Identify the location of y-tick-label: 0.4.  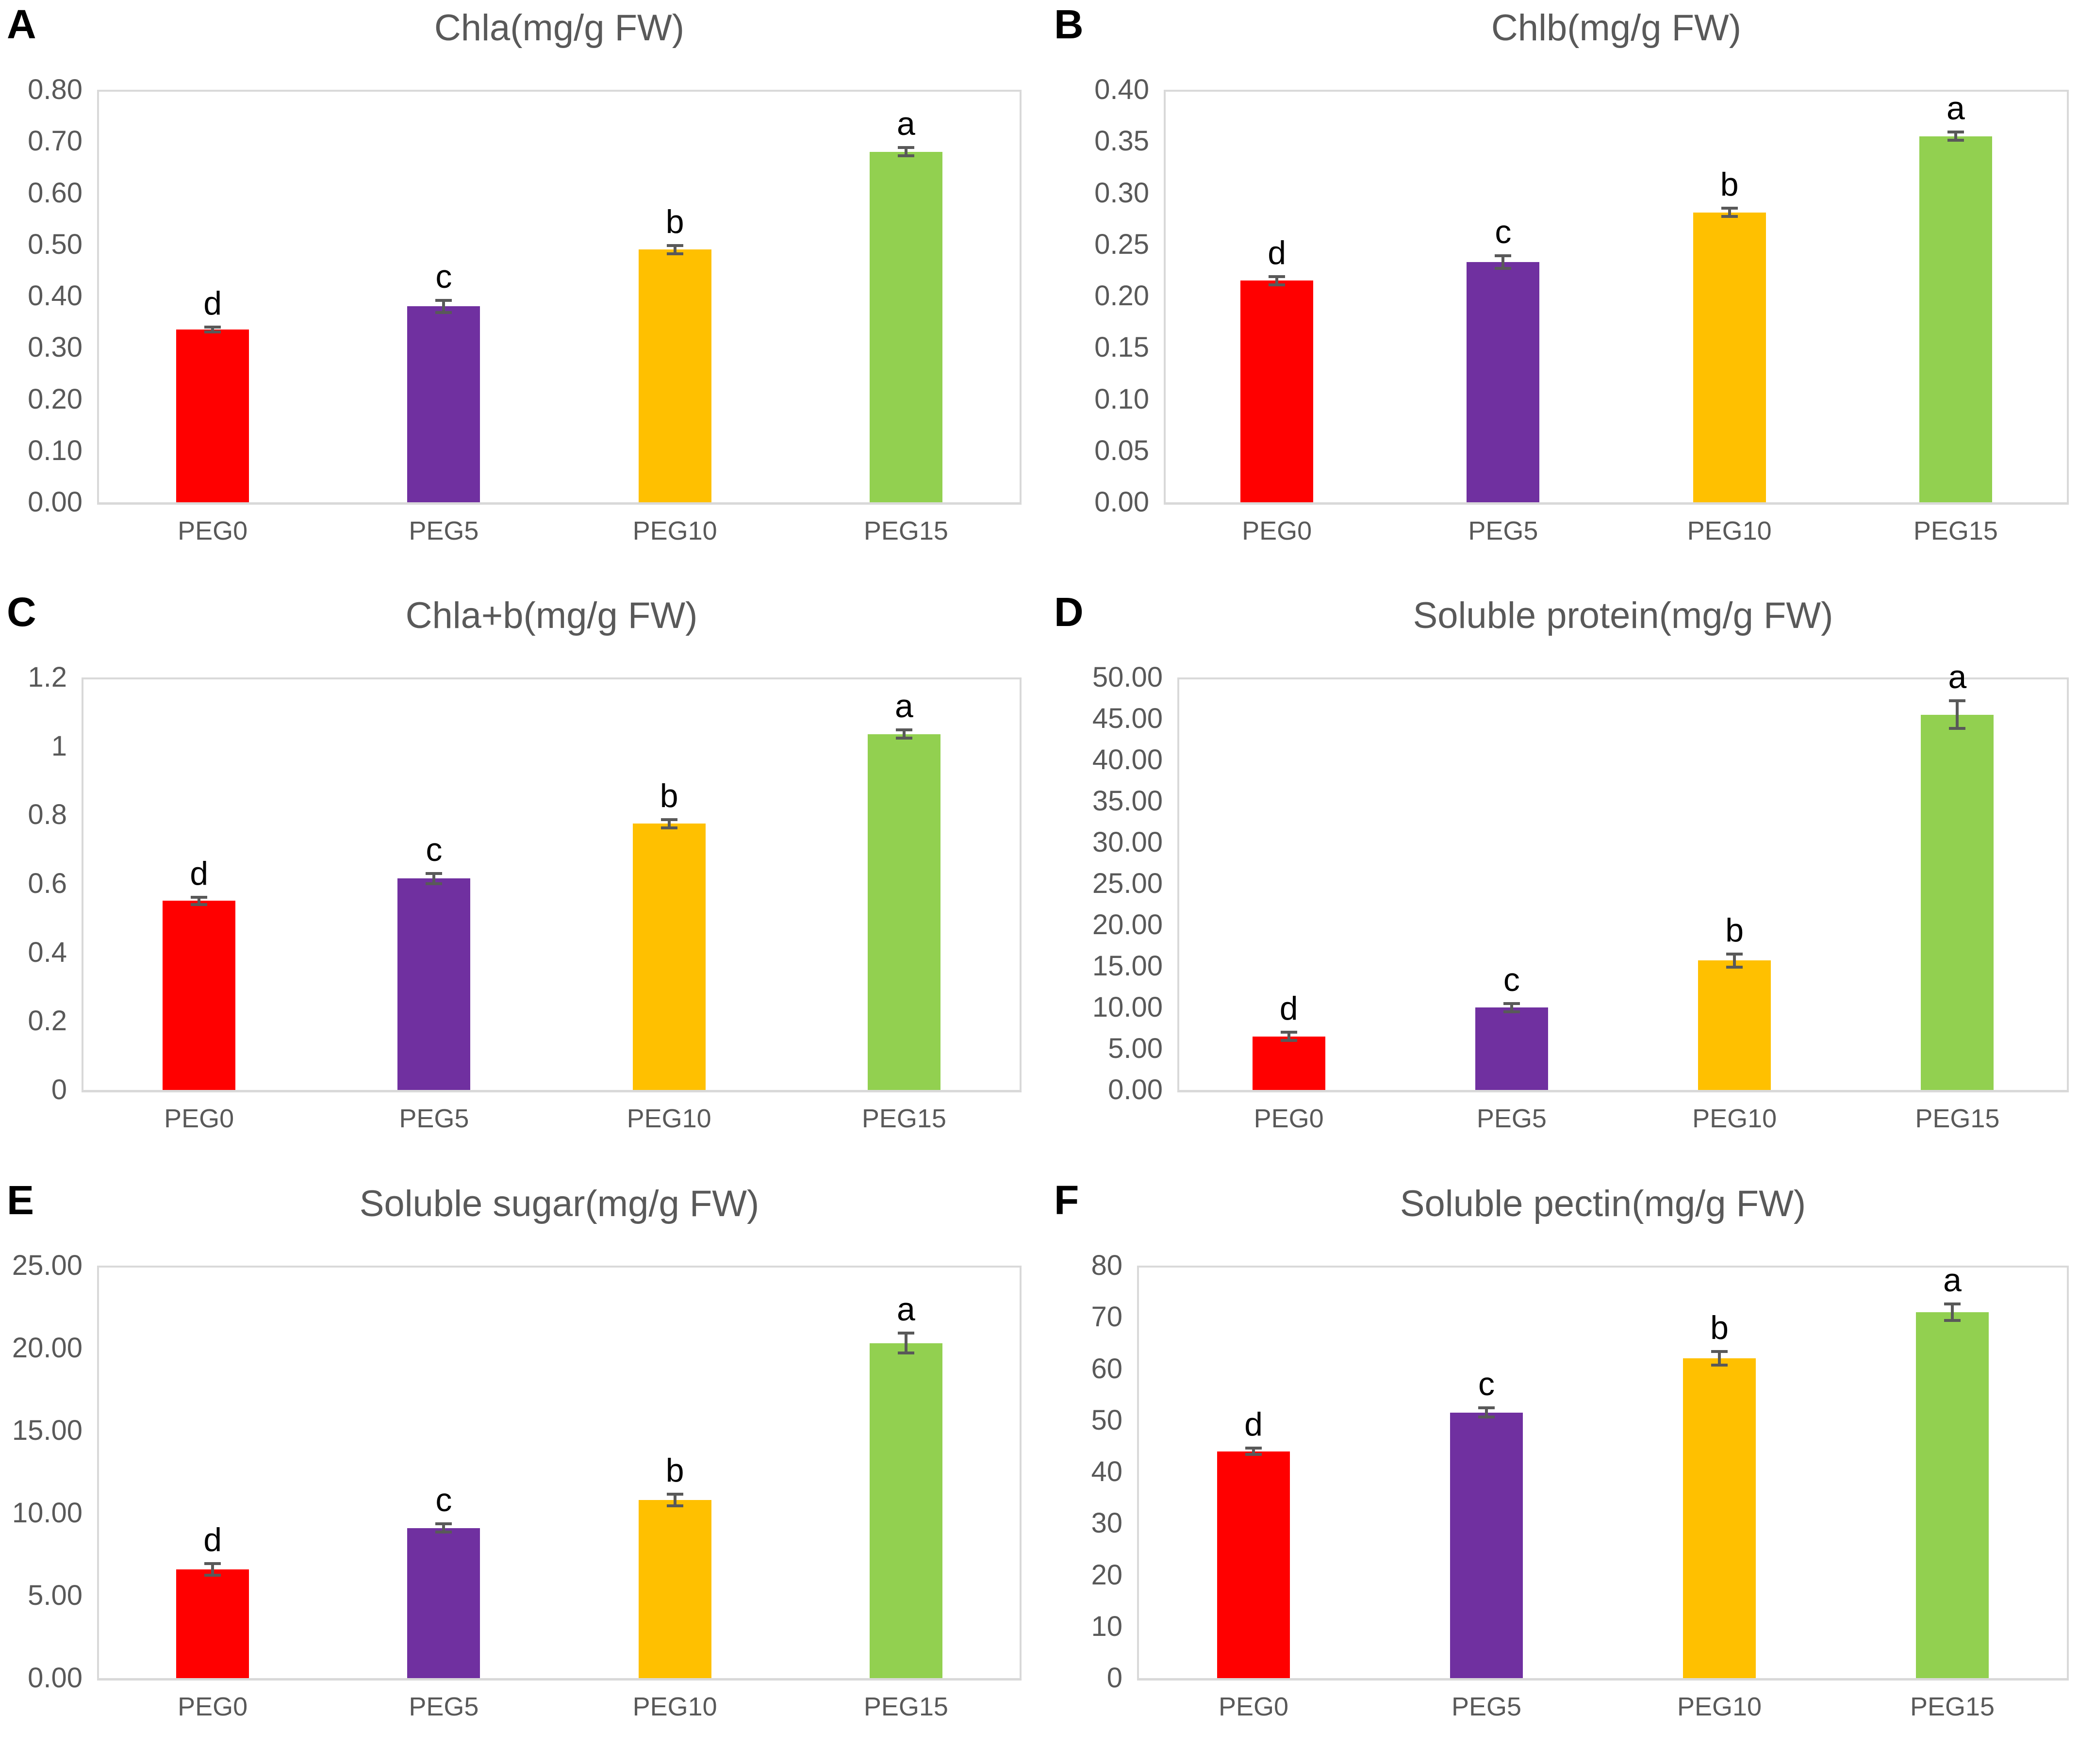
(47, 952).